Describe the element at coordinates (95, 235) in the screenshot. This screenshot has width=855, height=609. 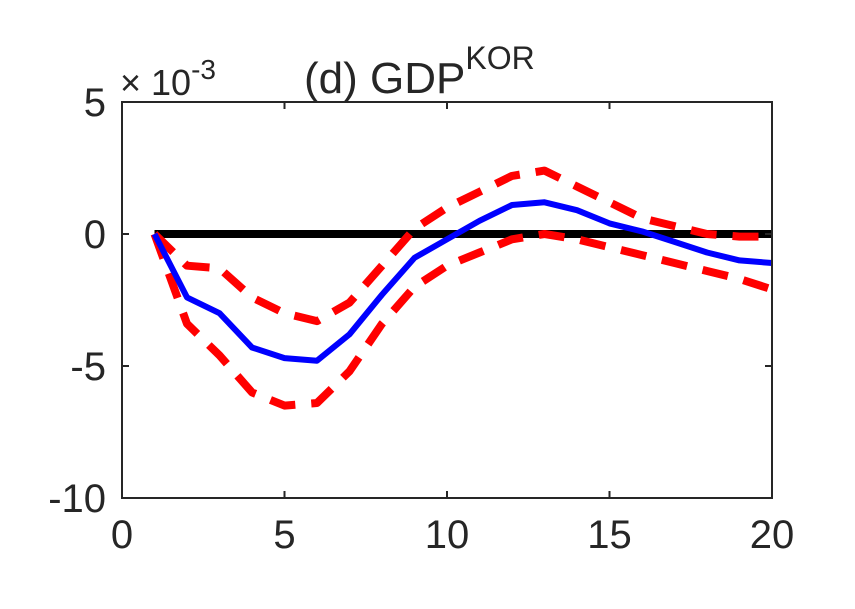
I see `y-tick-label: 0` at that location.